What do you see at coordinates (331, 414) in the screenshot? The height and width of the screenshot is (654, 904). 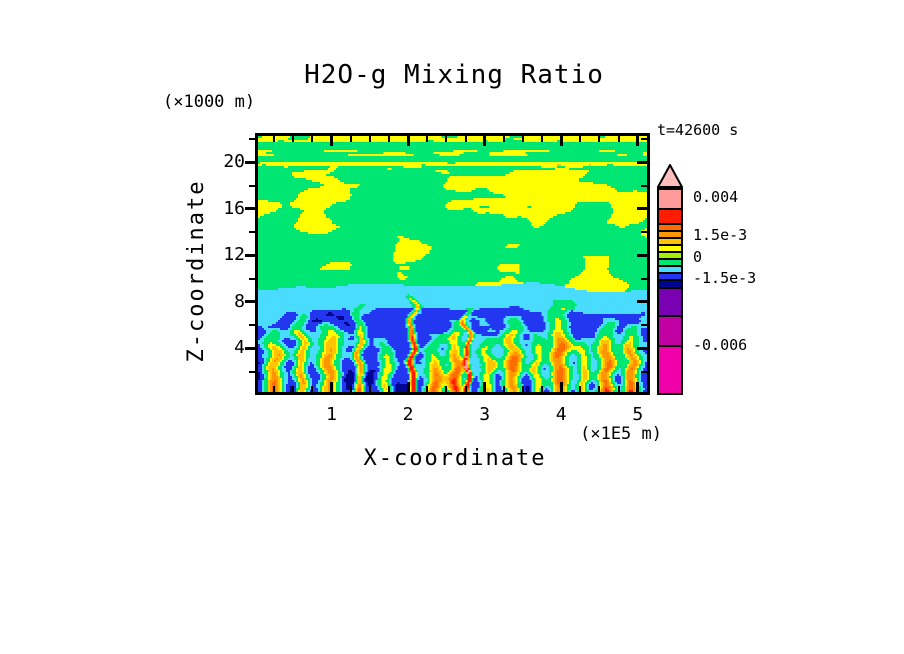 I see `x-tick-label: 1` at bounding box center [331, 414].